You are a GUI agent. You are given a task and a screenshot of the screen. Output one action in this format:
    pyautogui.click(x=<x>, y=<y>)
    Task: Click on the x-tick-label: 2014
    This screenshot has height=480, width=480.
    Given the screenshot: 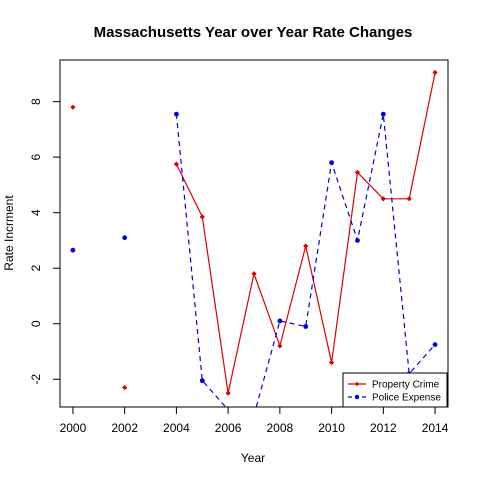 What is the action you would take?
    pyautogui.click(x=435, y=428)
    